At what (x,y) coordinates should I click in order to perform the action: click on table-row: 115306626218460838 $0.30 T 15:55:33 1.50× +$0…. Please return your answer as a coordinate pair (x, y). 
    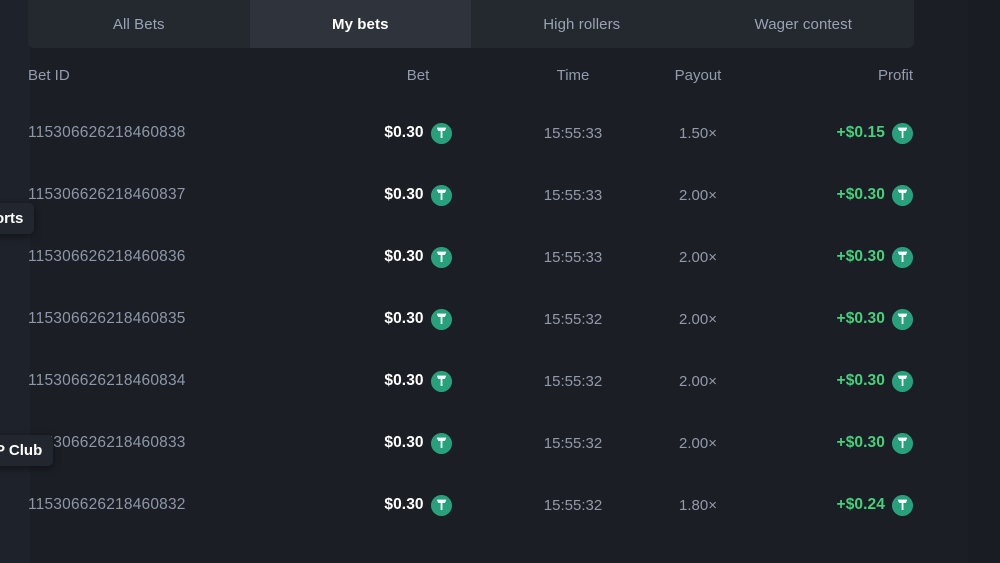
    Looking at the image, I should click on (483, 133).